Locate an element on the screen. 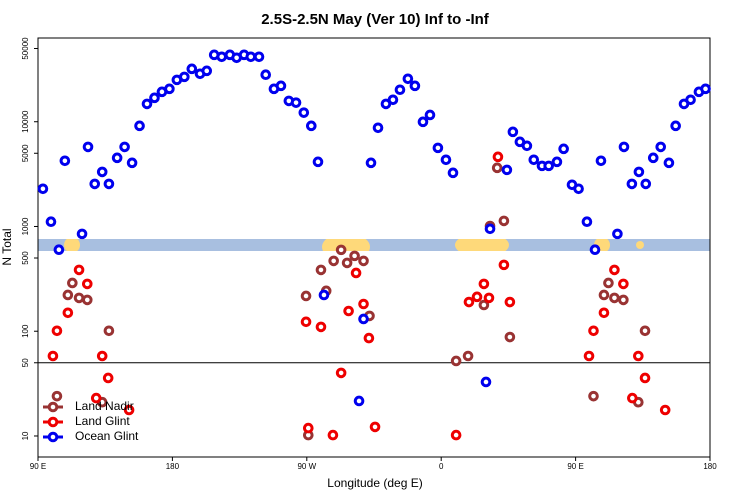 Image resolution: width=750 pixels, height=500 pixels. x-axis-label: Longitude (deg E) is located at coordinates (374, 483).